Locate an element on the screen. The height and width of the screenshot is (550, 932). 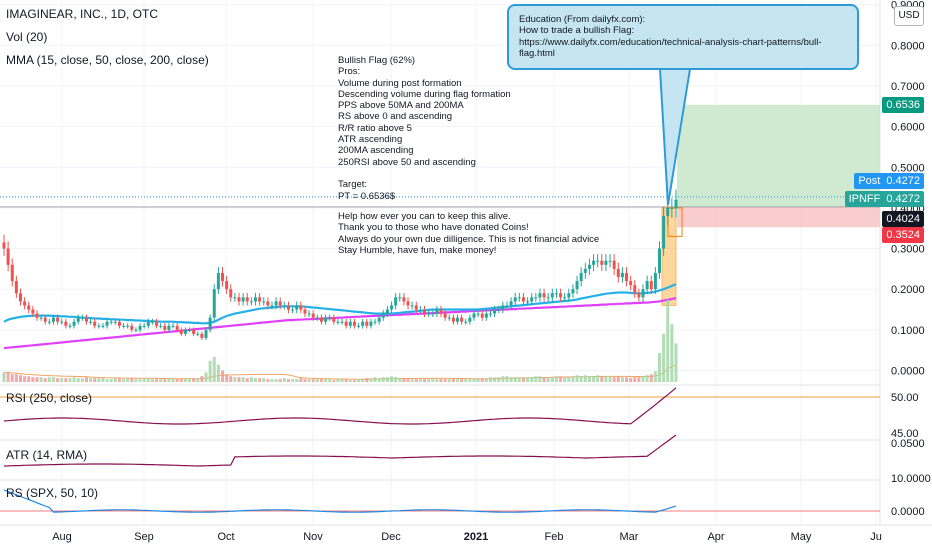
setup-note-line-2: Volume during post formation is located at coordinates (400, 83).